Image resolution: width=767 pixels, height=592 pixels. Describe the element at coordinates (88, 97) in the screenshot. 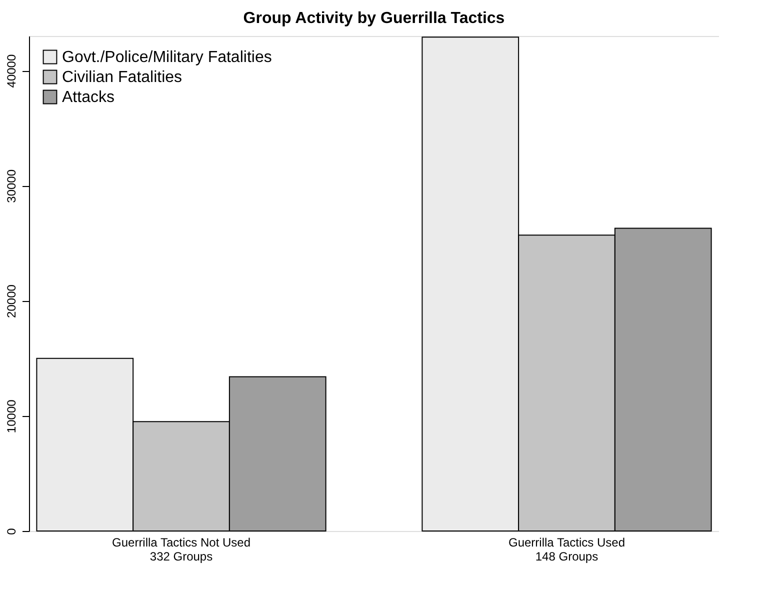

I see `legend-label: Attacks` at that location.